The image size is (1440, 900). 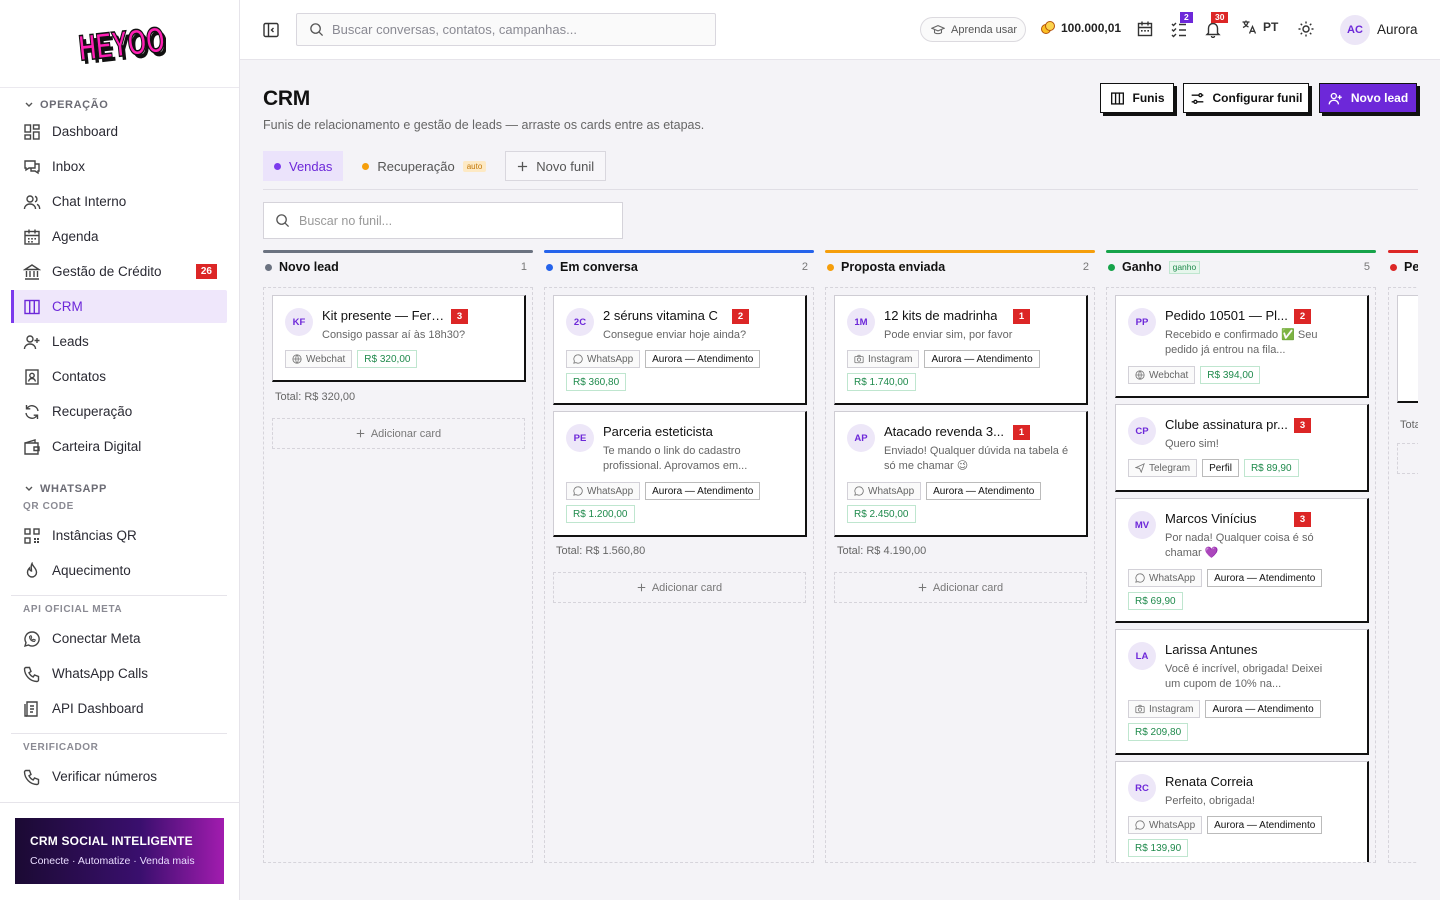 I want to click on sun-icon, so click(x=1306, y=29).